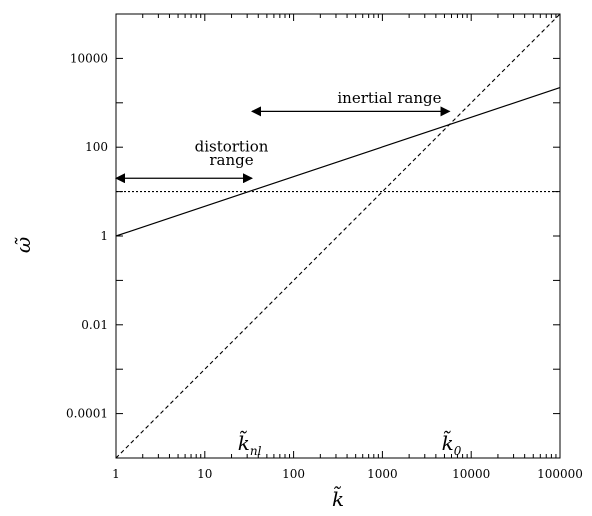 The height and width of the screenshot is (516, 592). Describe the element at coordinates (89, 58) in the screenshot. I see `y-tick-label: 10000` at that location.